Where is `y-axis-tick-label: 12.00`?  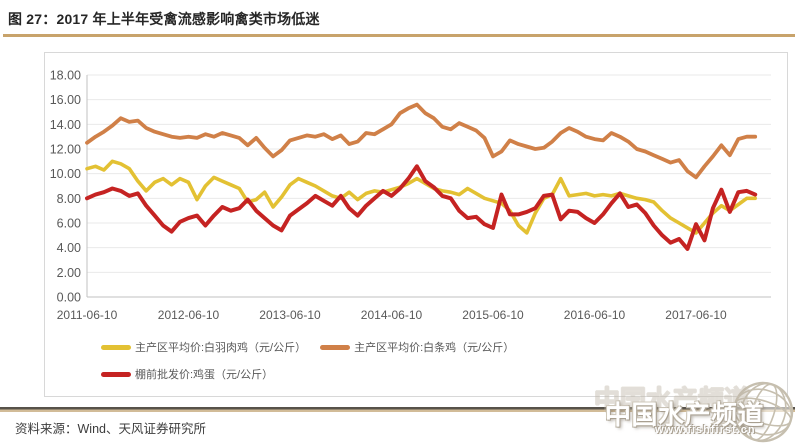 y-axis-tick-label: 12.00 is located at coordinates (65, 150).